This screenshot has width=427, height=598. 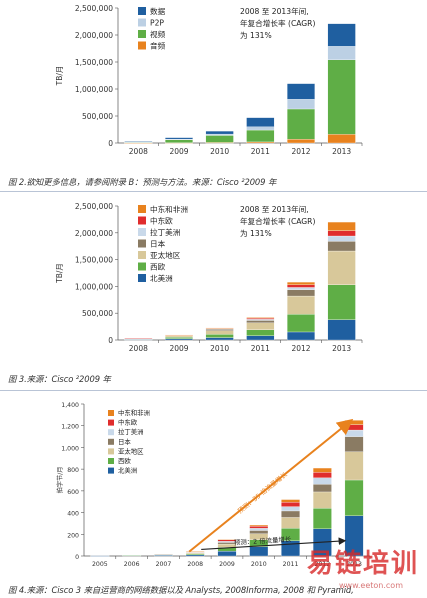 I want to click on watermark-logo: 易链培训, so click(x=362, y=564).